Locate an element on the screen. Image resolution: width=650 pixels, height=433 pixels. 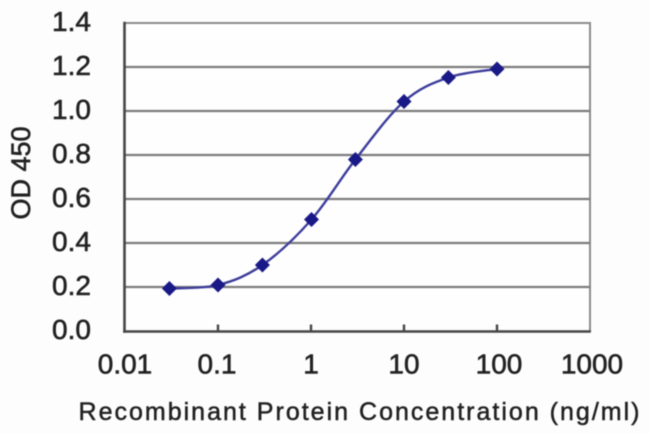
svg-text: 0.1 is located at coordinates (217, 364).